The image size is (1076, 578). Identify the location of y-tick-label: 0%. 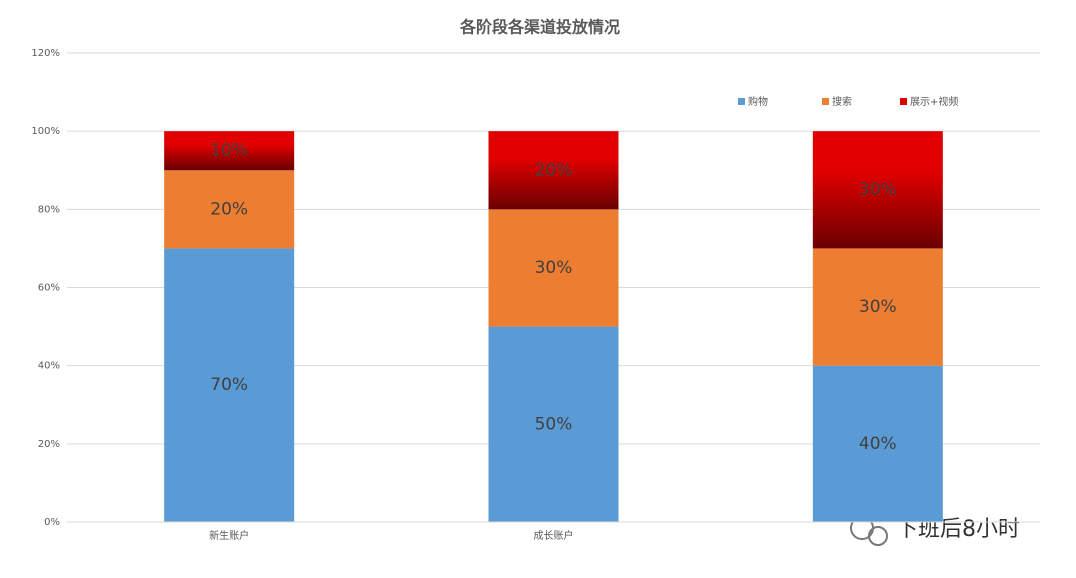
(52, 522).